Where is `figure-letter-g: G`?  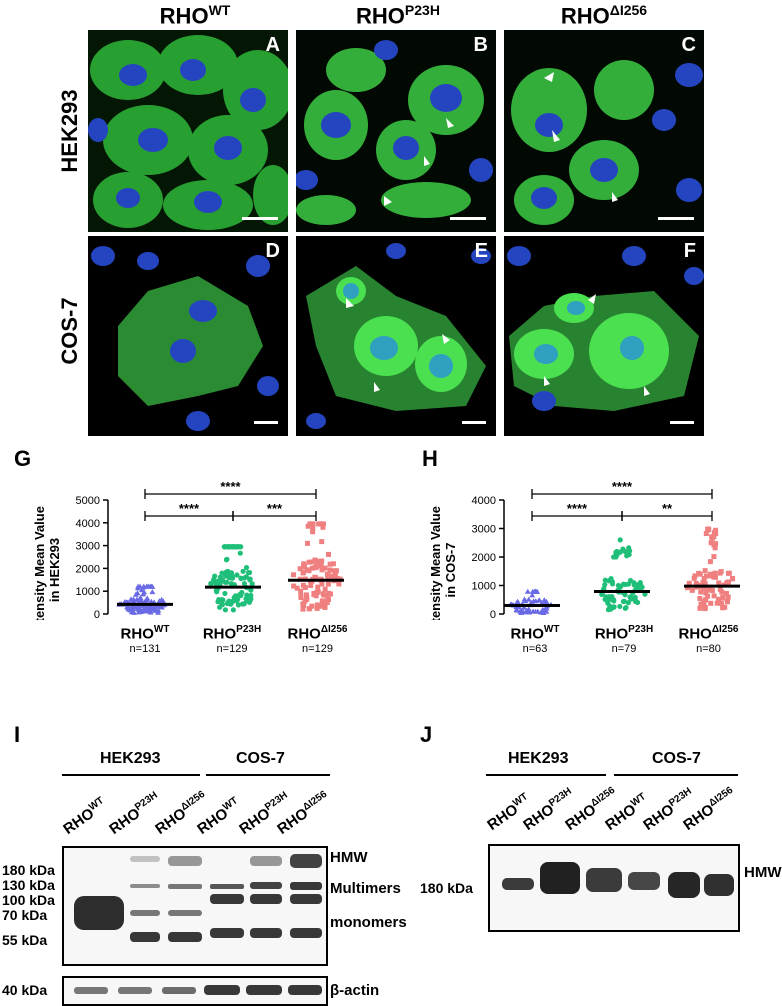
figure-letter-g: G is located at coordinates (23, 458).